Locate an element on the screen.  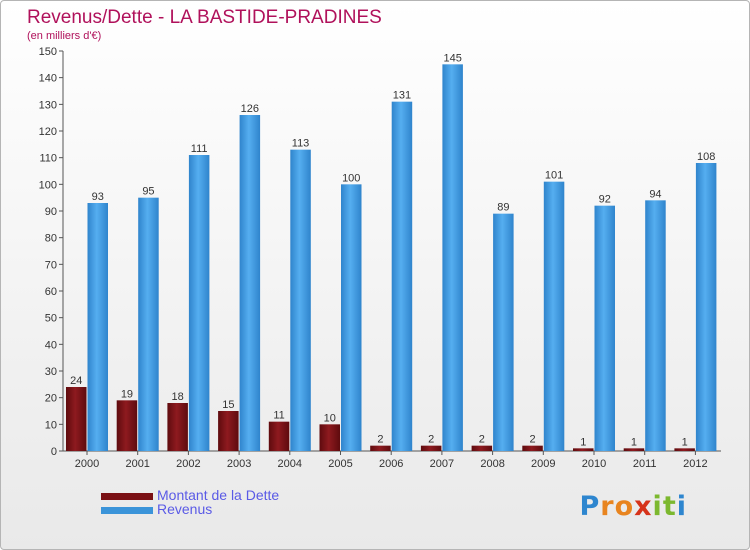
legend-swatch-revenus is located at coordinates (127, 510).